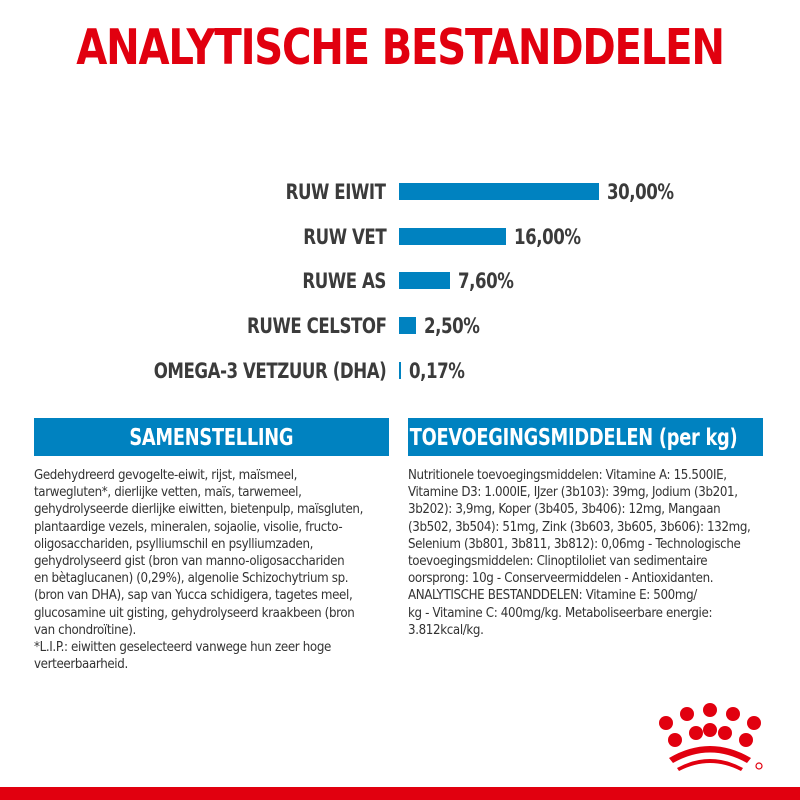  Describe the element at coordinates (344, 281) in the screenshot. I see `chart-label: RUWE AS` at that location.